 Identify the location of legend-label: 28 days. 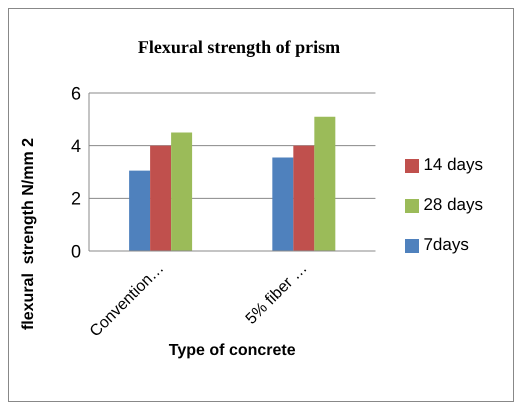
(453, 204).